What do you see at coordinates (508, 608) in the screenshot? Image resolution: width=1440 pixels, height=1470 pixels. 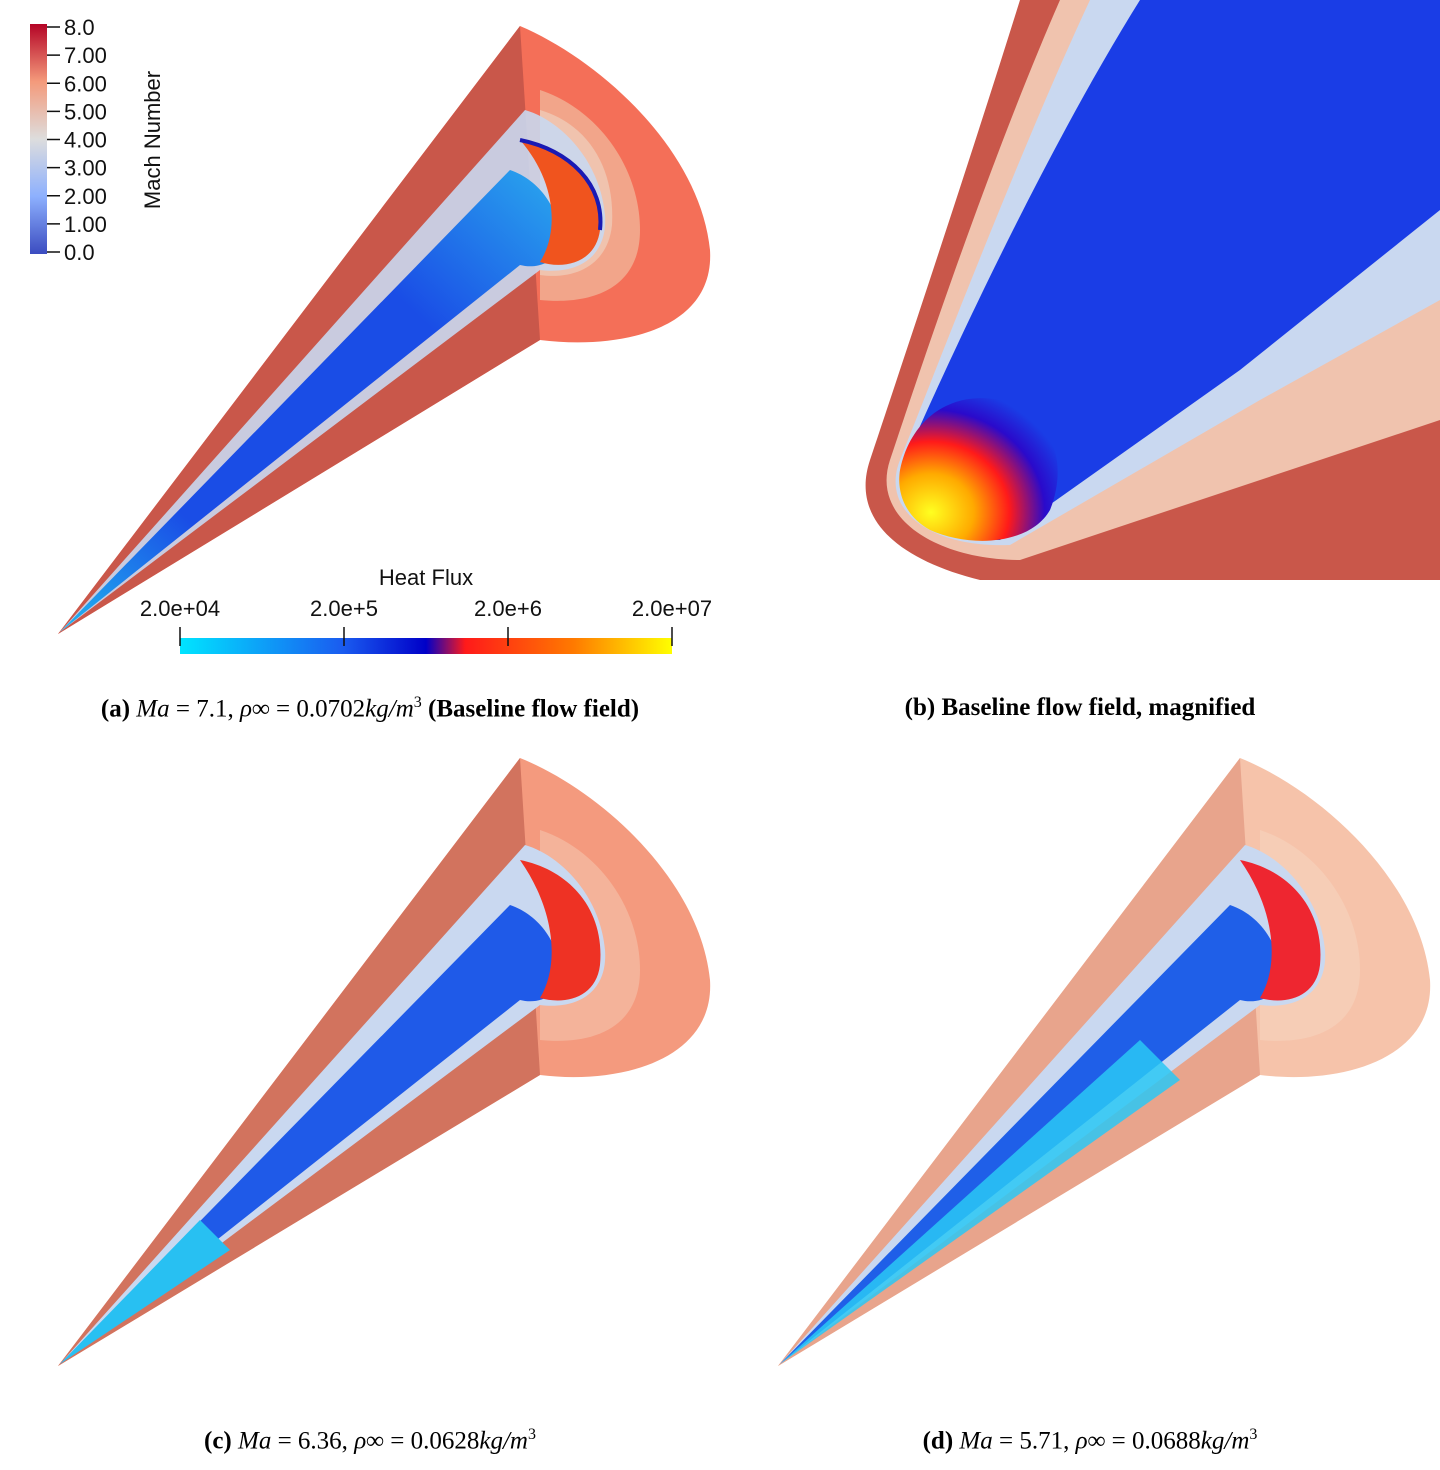 I see `heat-flux-tick-label: 2.0e+6` at bounding box center [508, 608].